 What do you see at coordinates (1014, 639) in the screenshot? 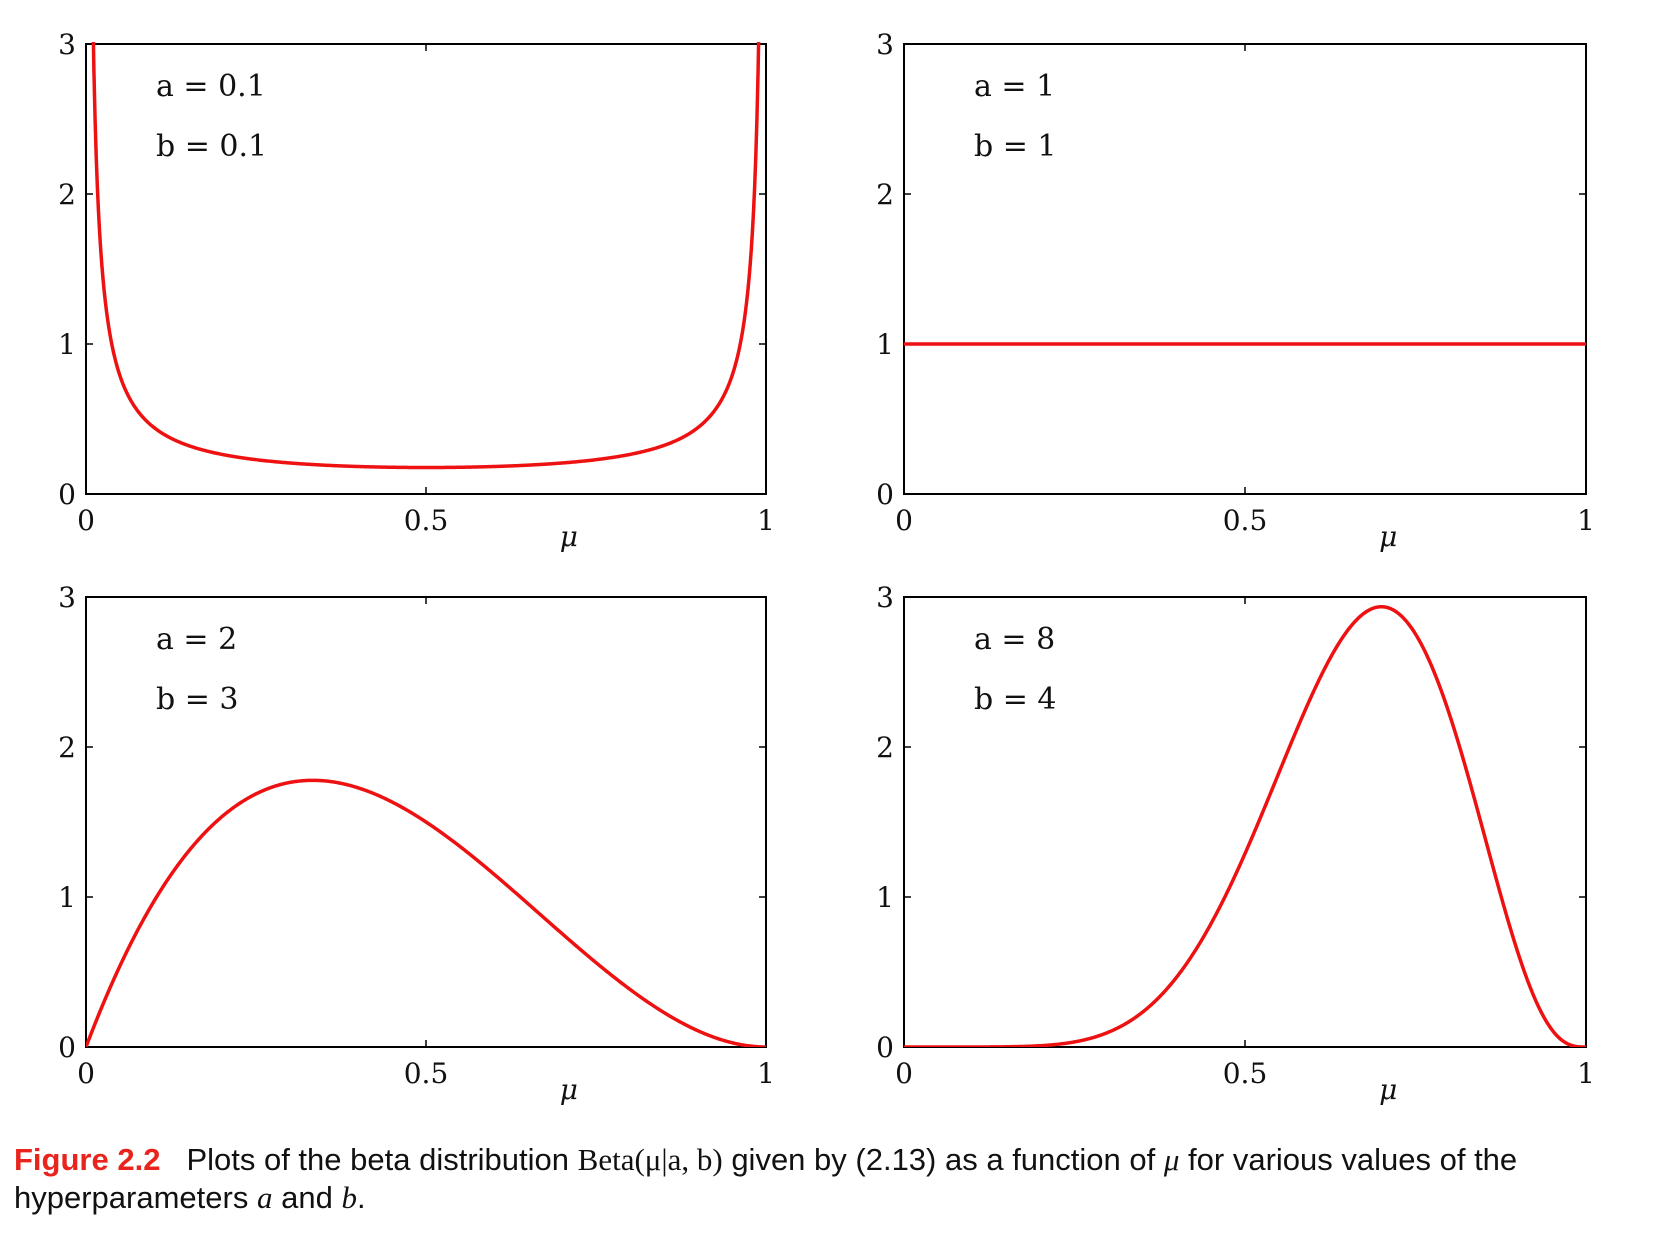
I see `param-a-annotation: a = 8` at bounding box center [1014, 639].